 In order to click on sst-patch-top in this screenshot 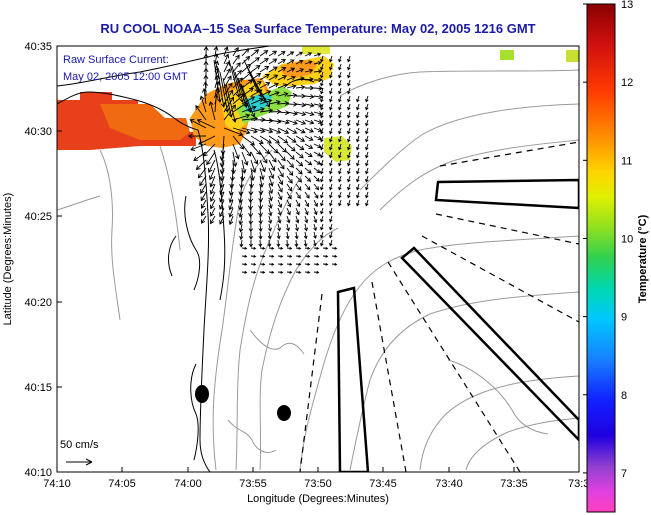, I will do `click(316, 50)`.